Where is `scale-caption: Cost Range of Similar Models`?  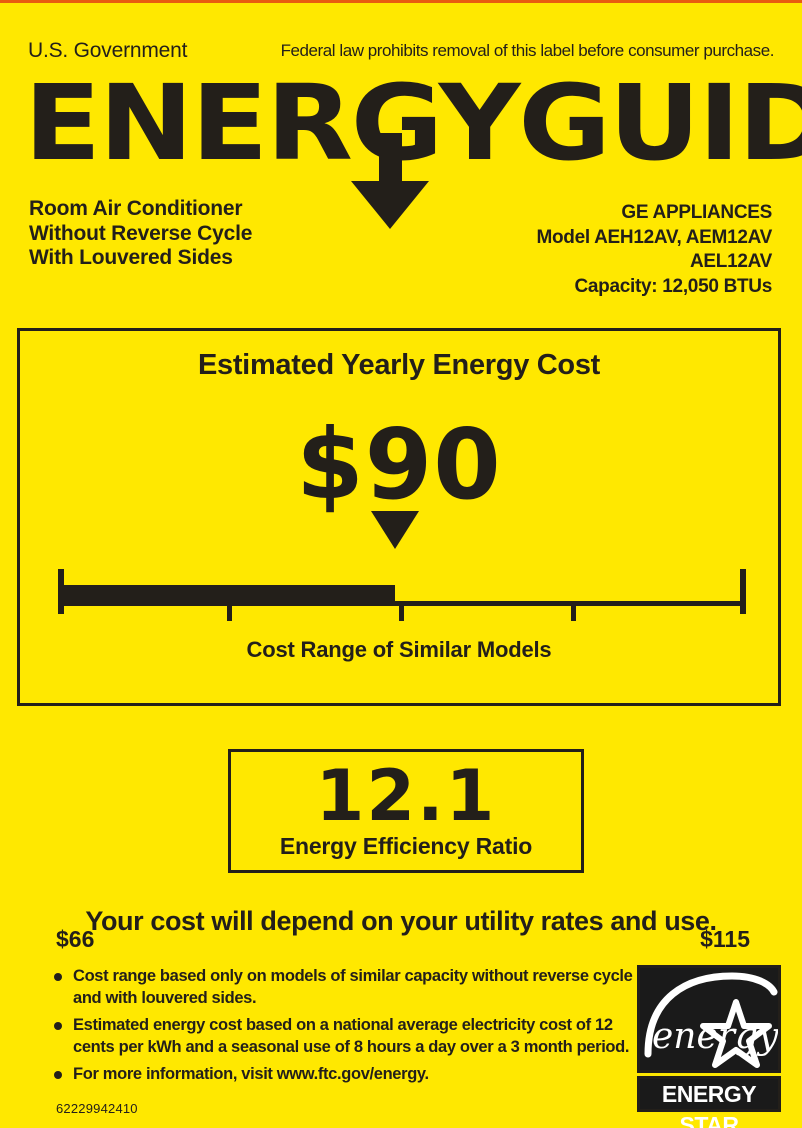 scale-caption: Cost Range of Similar Models is located at coordinates (399, 649).